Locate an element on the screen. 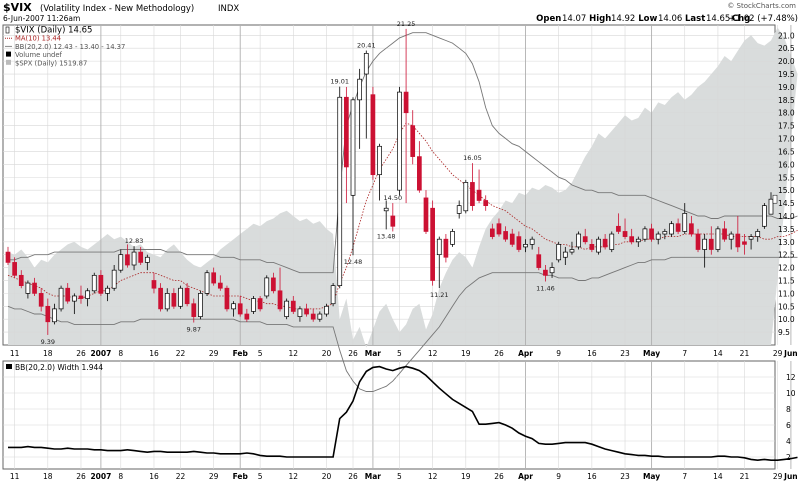  price-tick-label: 17.5 is located at coordinates (786, 126).